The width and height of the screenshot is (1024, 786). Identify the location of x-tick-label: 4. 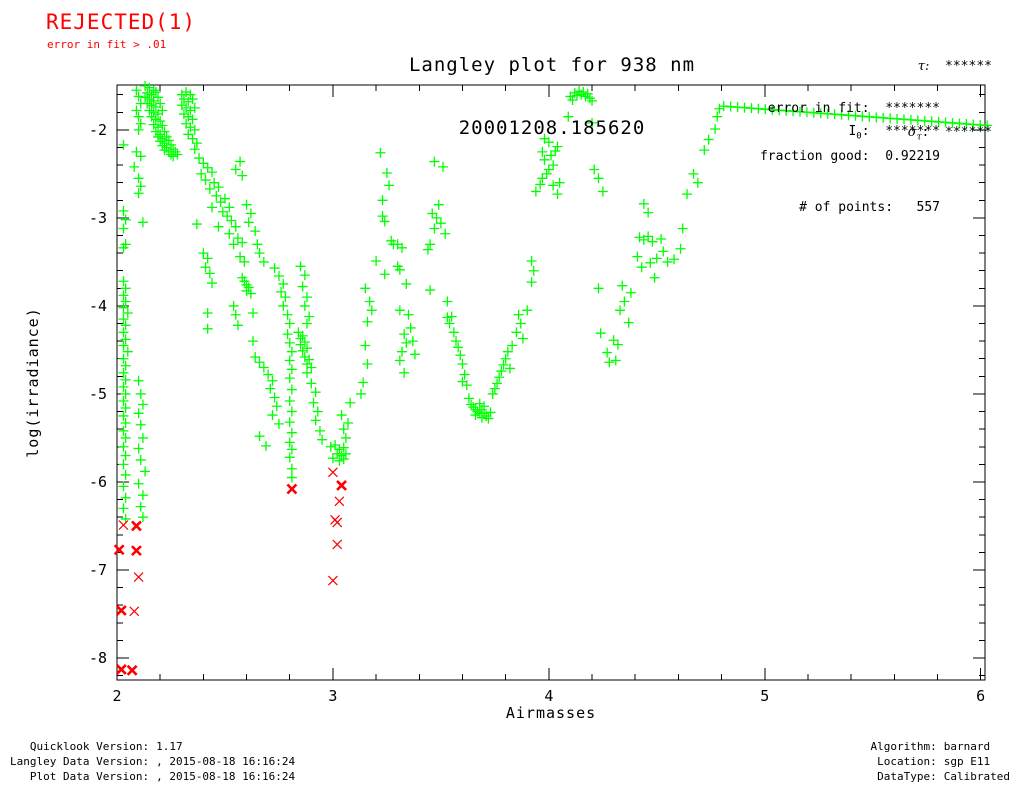
(548, 696).